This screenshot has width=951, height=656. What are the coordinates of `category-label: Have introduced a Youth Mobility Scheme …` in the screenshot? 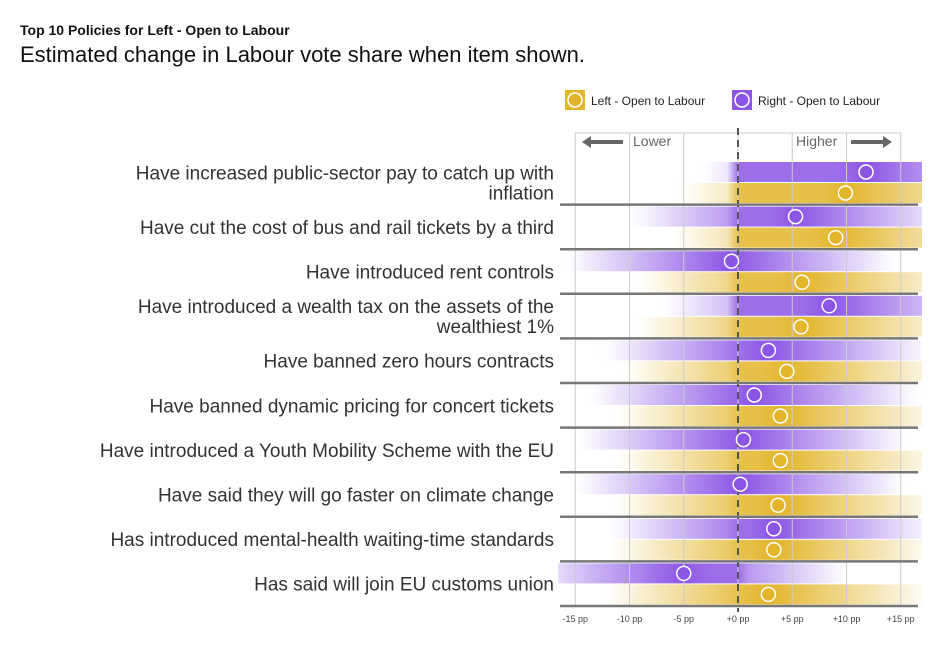 It's located at (327, 451).